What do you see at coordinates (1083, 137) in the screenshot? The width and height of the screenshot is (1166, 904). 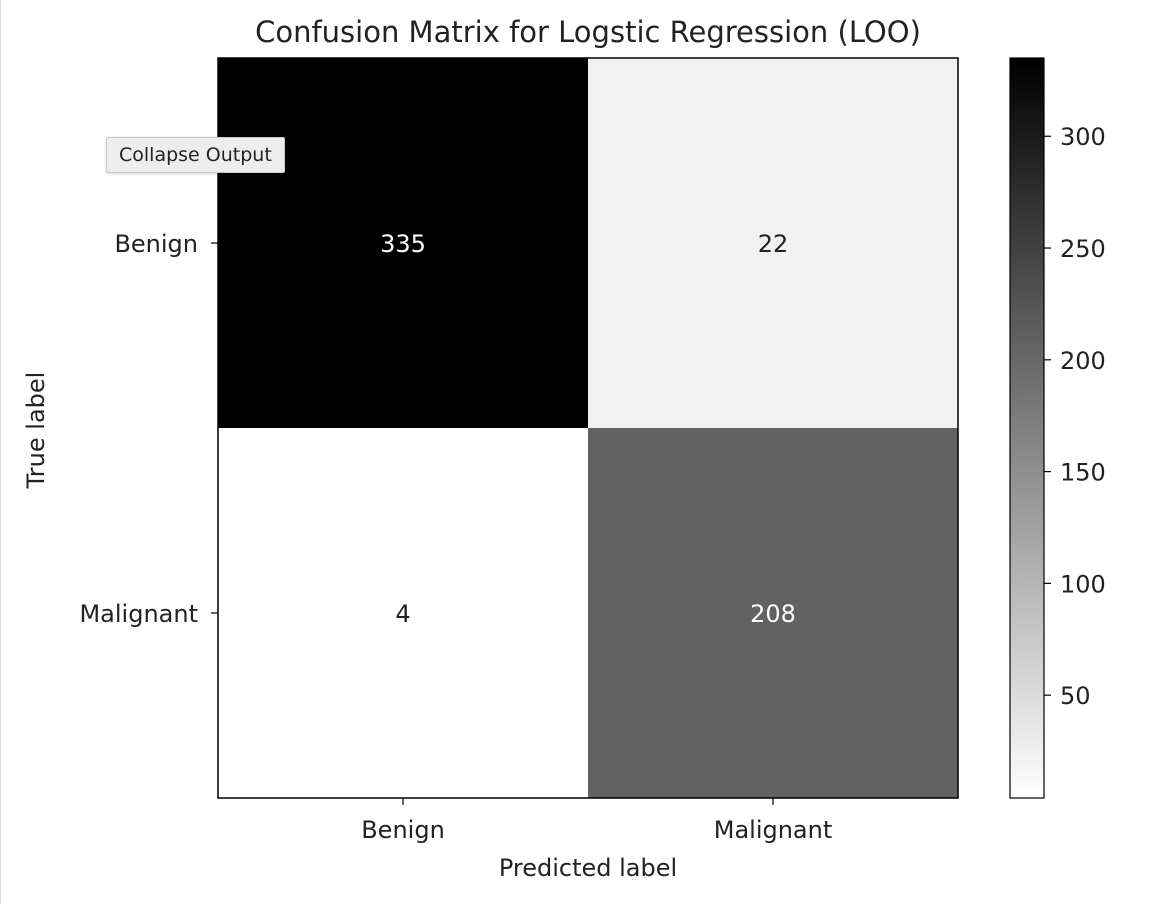 I see `colorbar-tick-label: 300` at bounding box center [1083, 137].